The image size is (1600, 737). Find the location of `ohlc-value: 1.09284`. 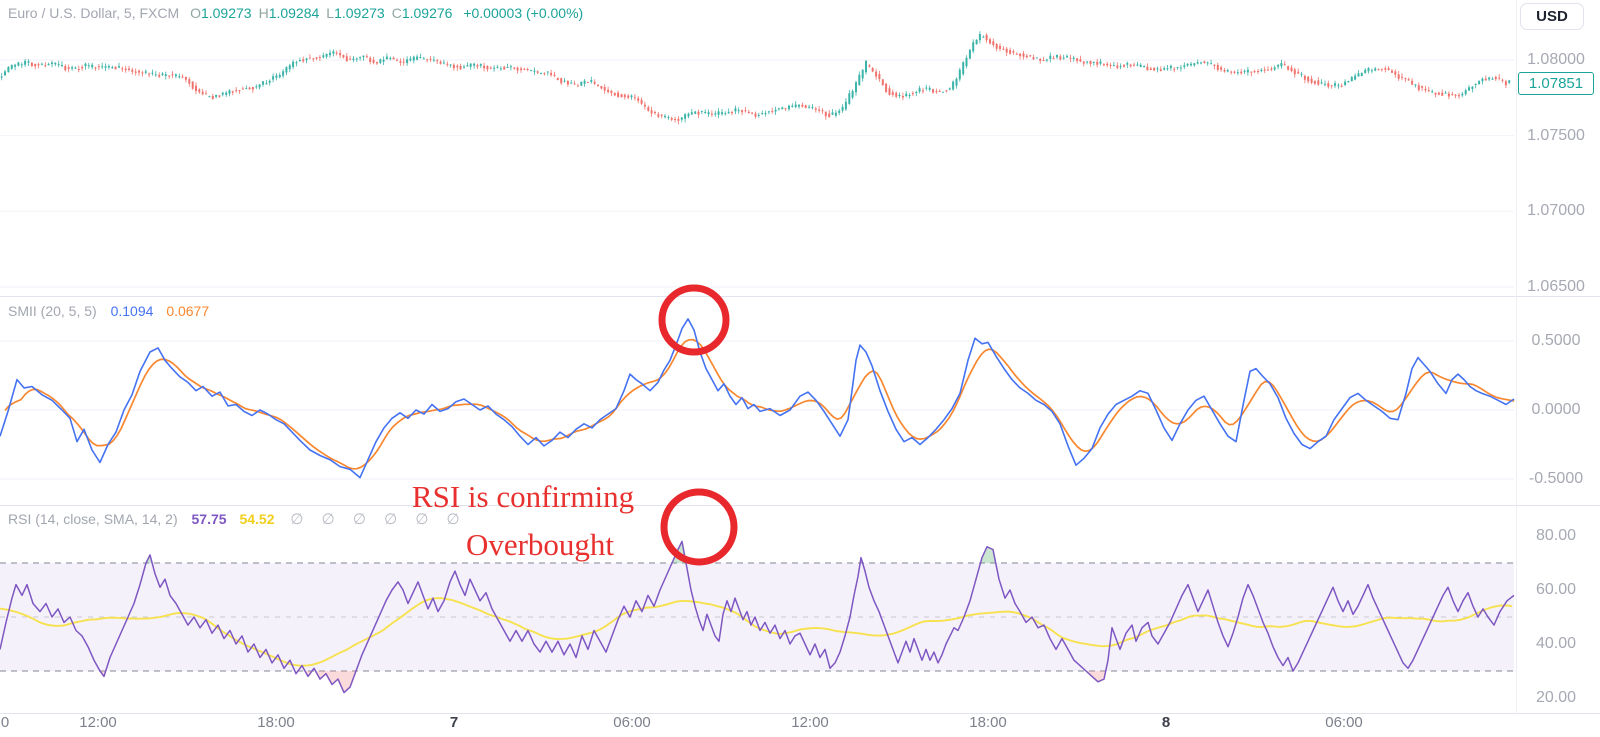

ohlc-value: 1.09284 is located at coordinates (294, 13).